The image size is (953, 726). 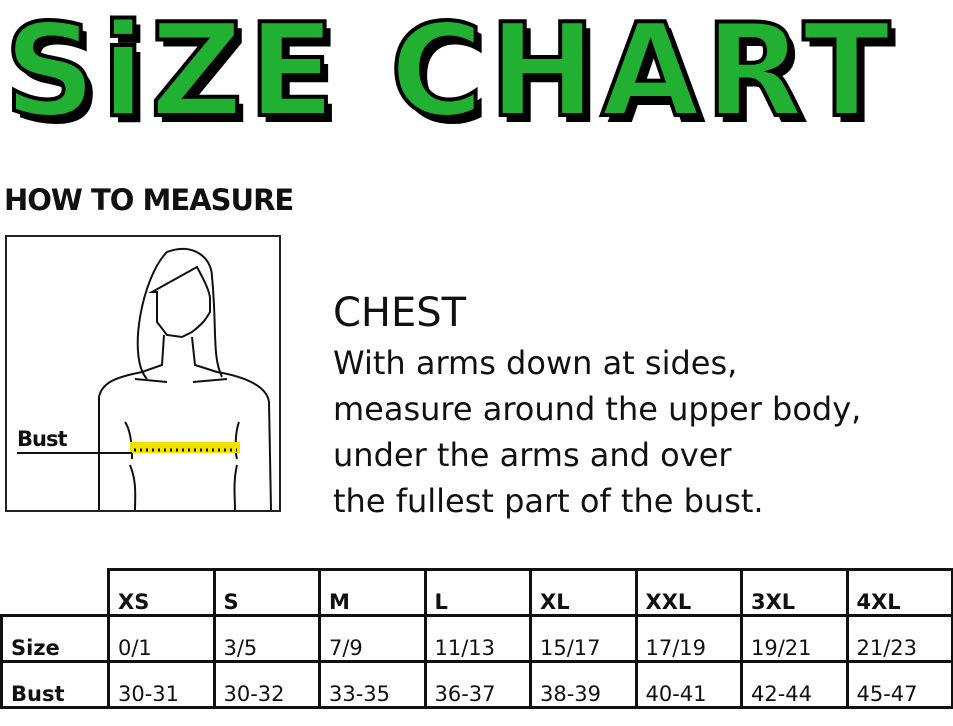 I want to click on chest-heading: CHEST, so click(x=400, y=313).